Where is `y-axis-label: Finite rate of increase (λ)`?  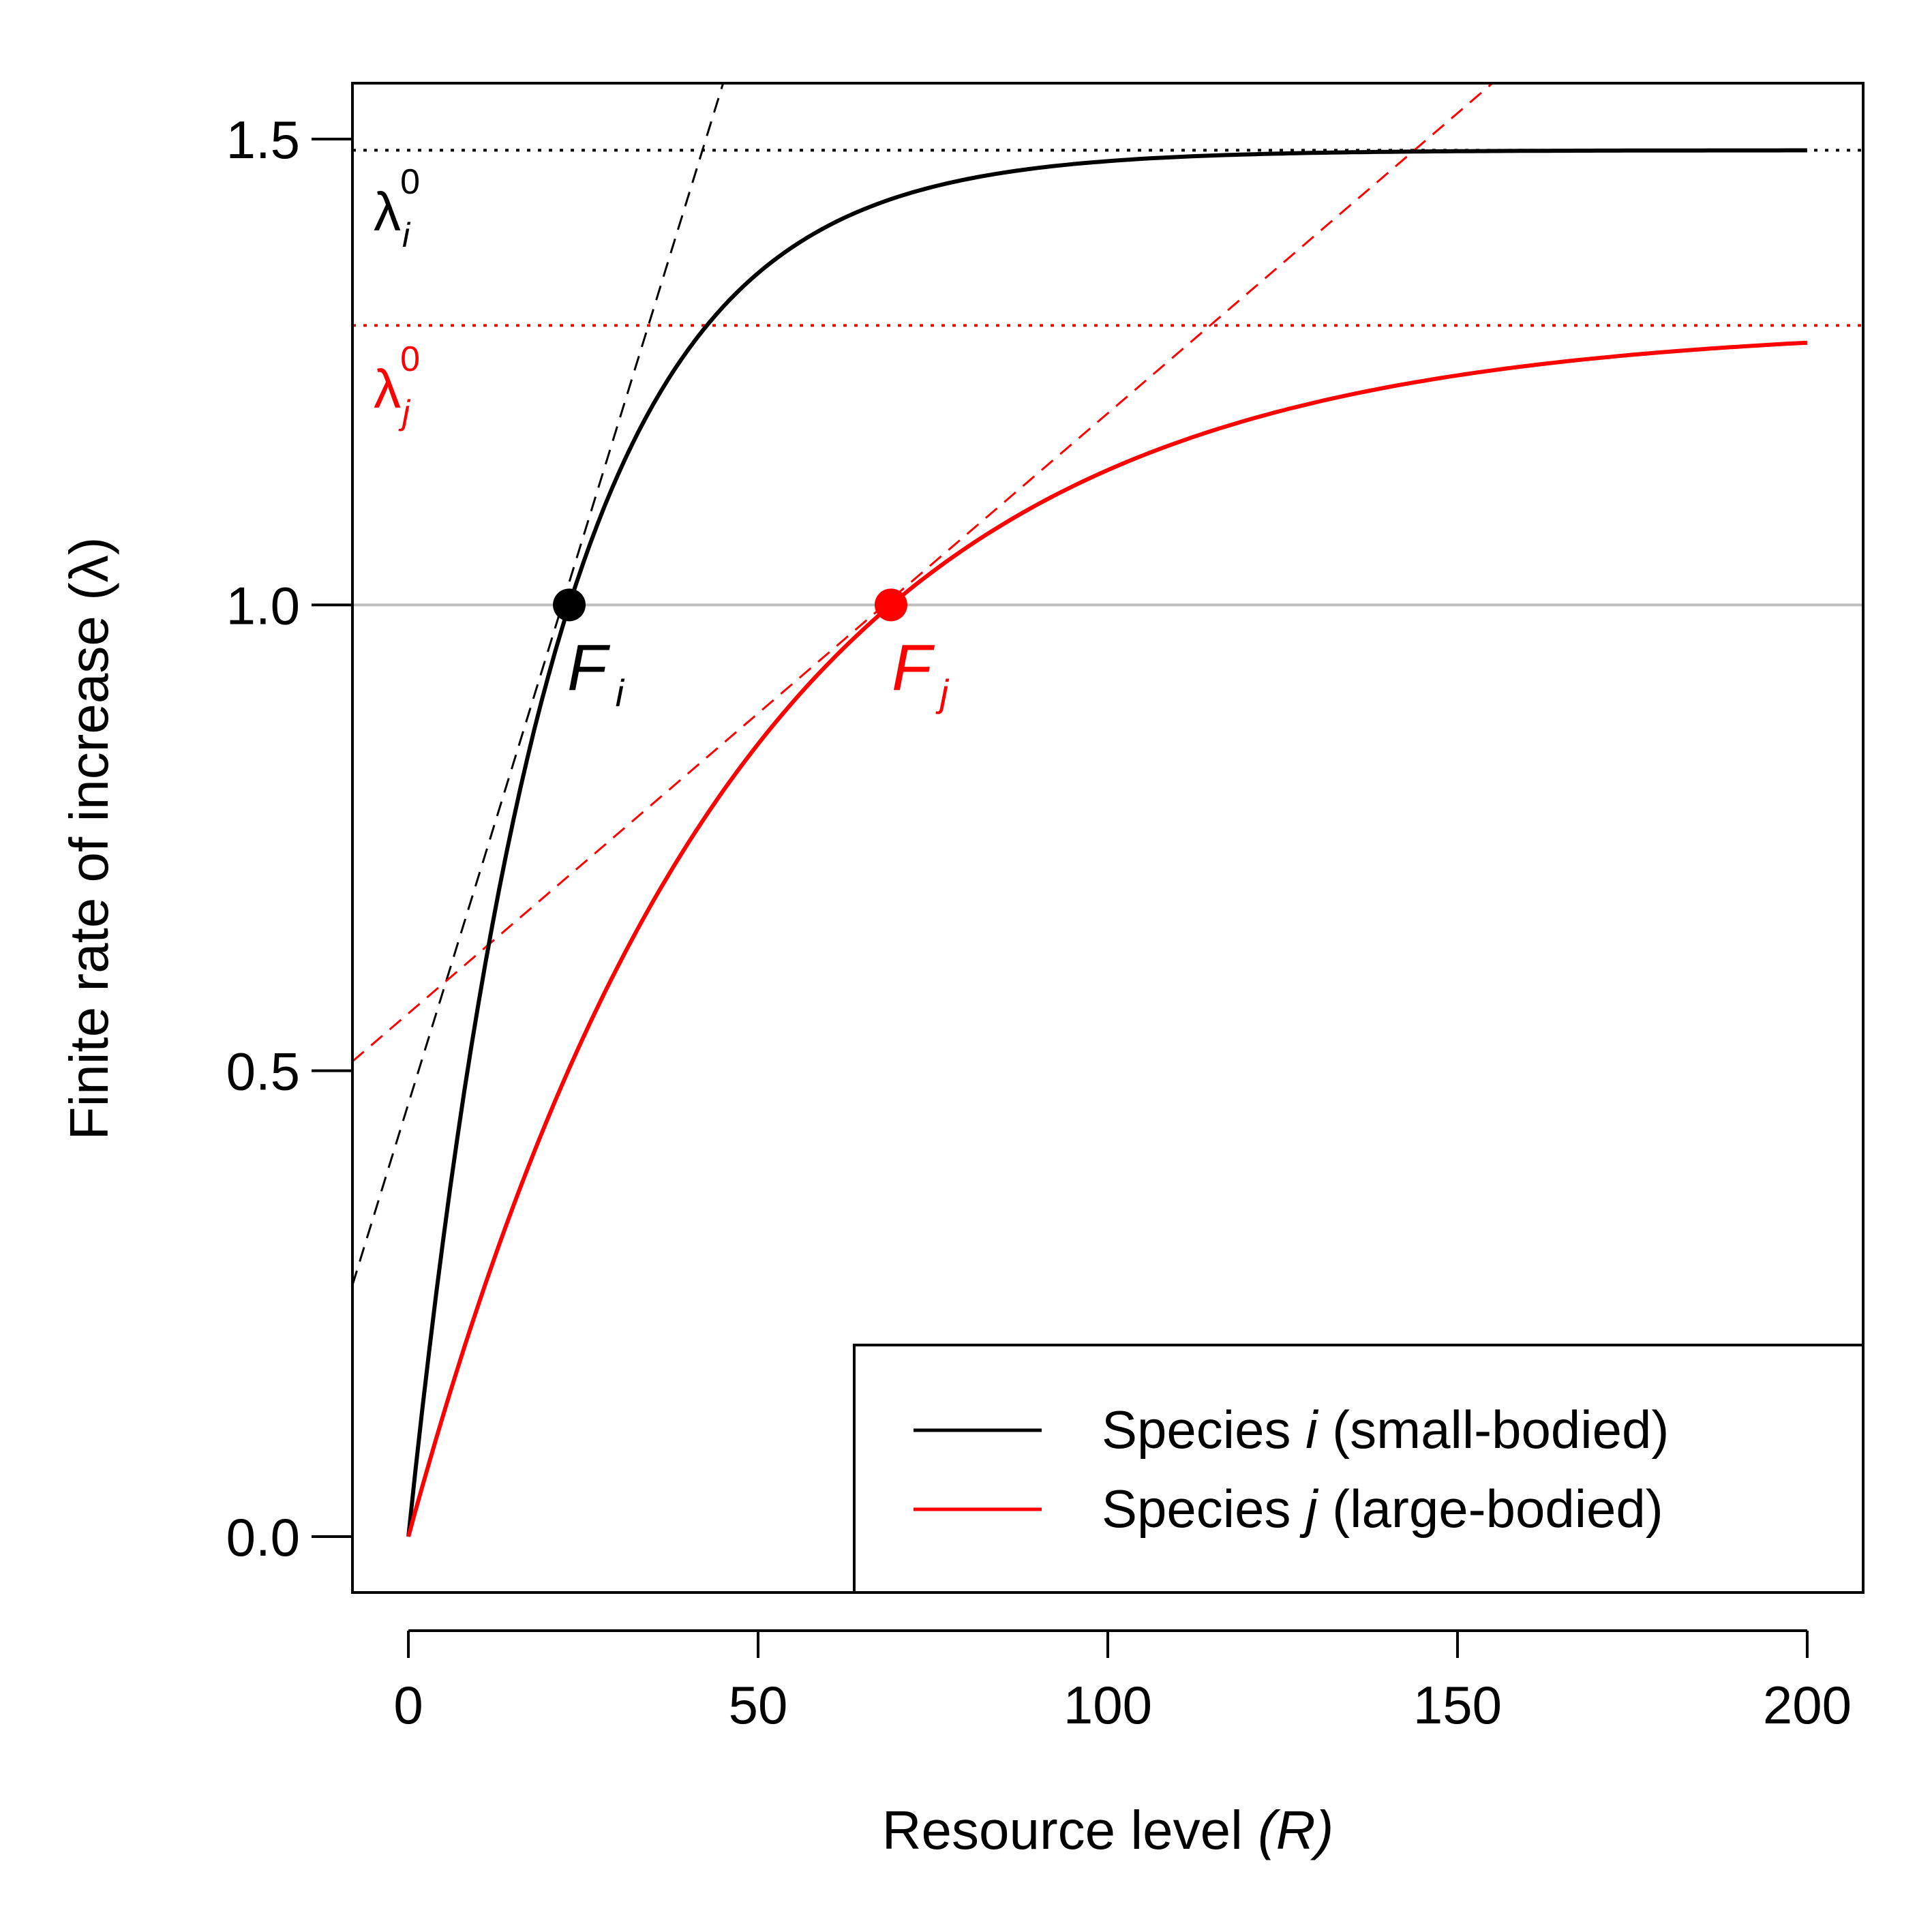 y-axis-label: Finite rate of increase (λ) is located at coordinates (89, 839).